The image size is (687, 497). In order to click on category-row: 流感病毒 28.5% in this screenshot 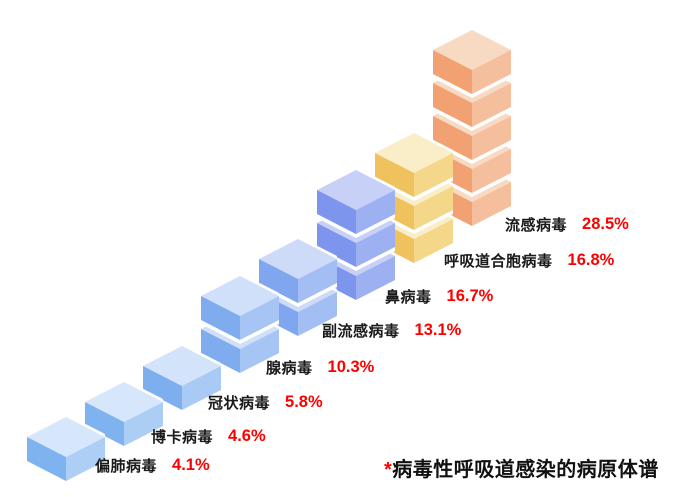, I will do `click(567, 224)`.